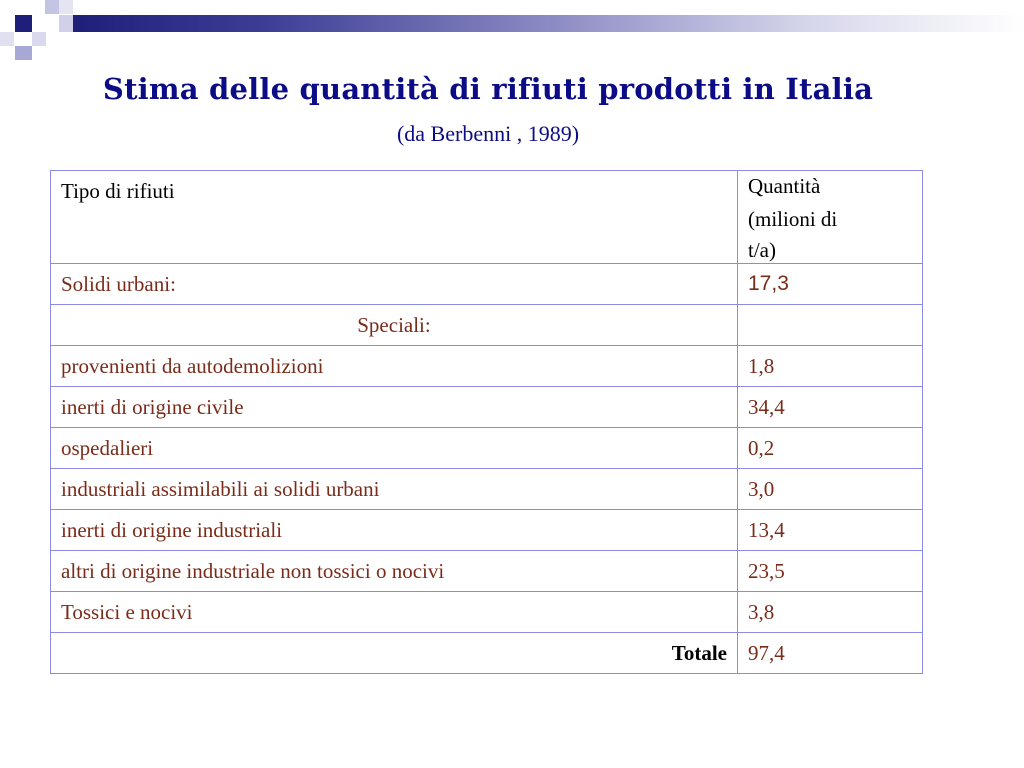  I want to click on table-row: inerti di origine civile 34,4, so click(486, 407).